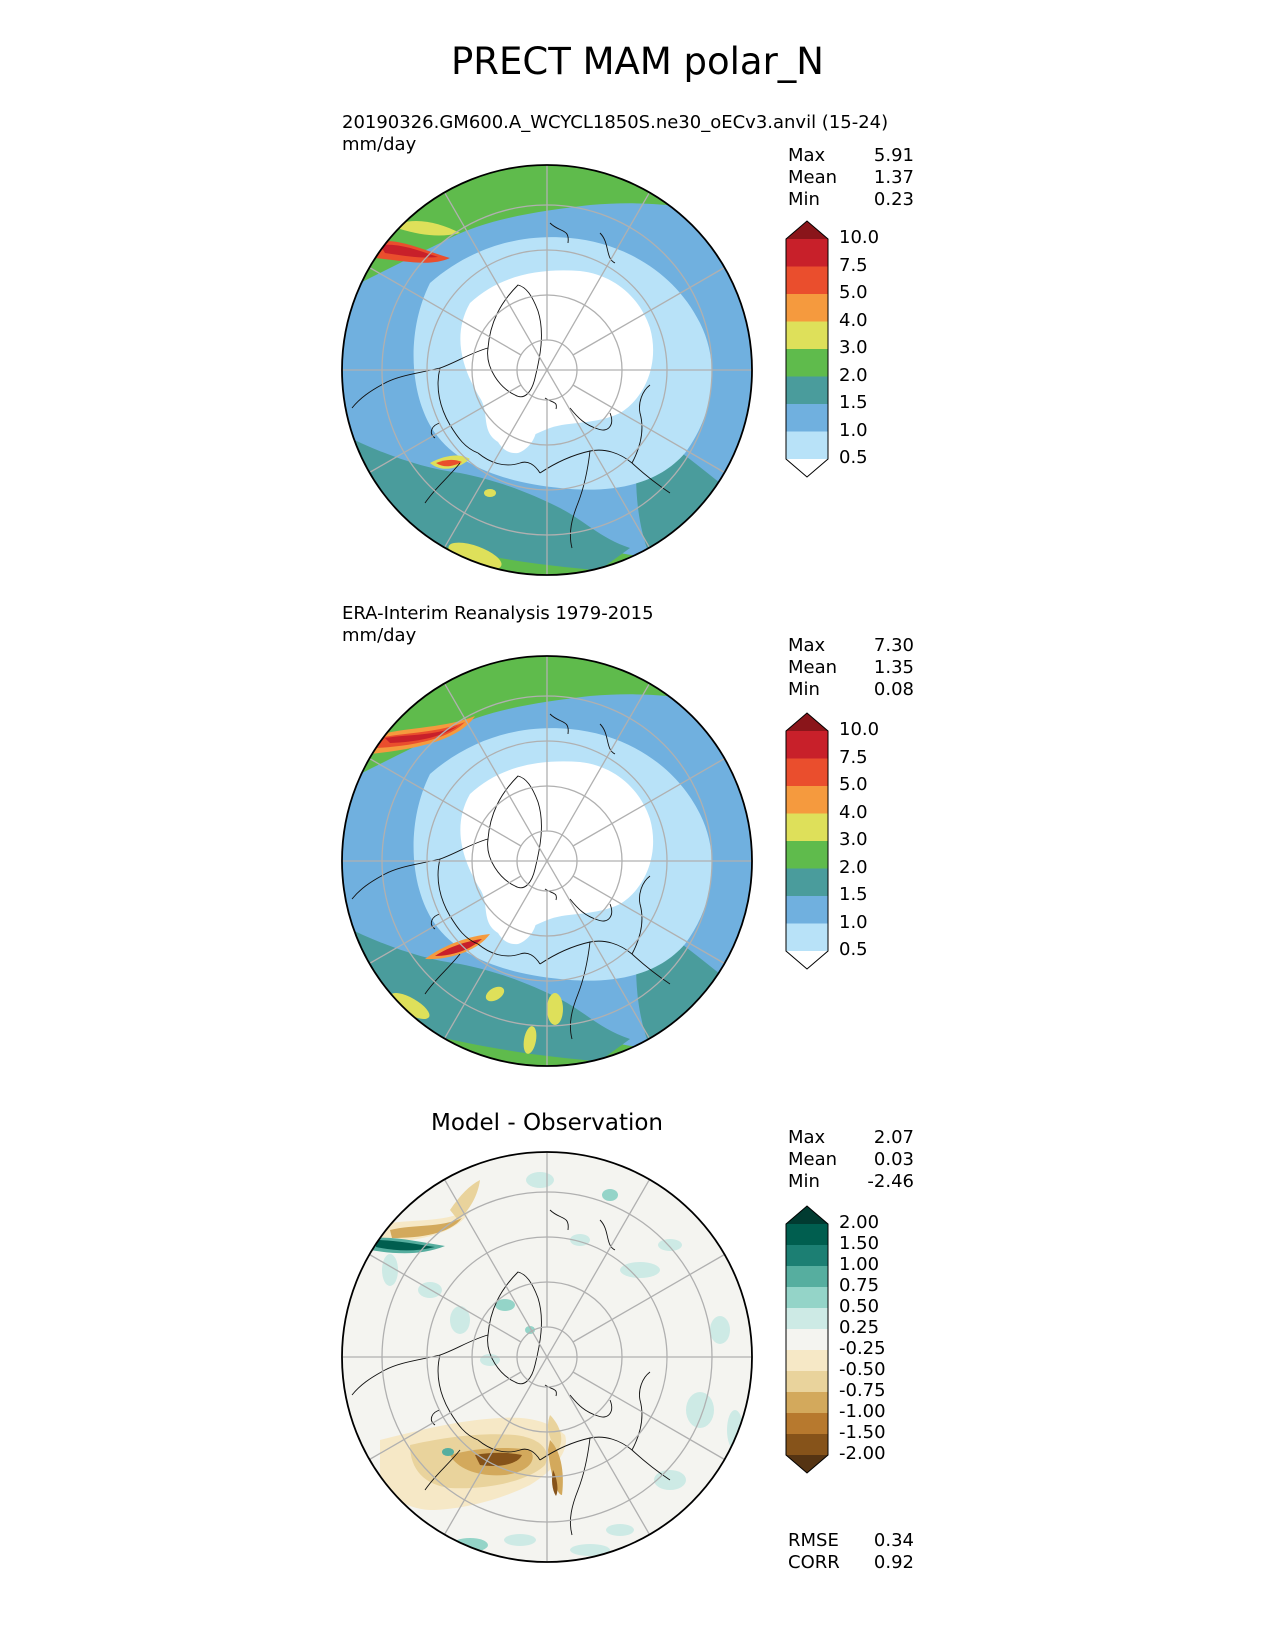 Image resolution: width=1275 pixels, height=1650 pixels. Describe the element at coordinates (807, 722) in the screenshot. I see `colorbar-extend-max` at that location.